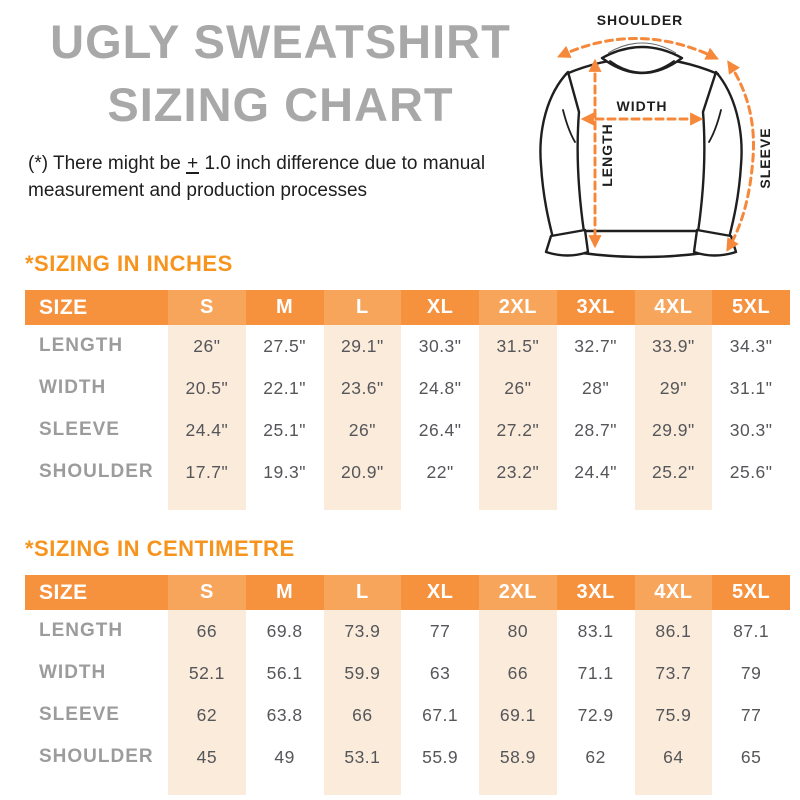 This screenshot has width=800, height=800. I want to click on value-cell: 59.9, so click(362, 673).